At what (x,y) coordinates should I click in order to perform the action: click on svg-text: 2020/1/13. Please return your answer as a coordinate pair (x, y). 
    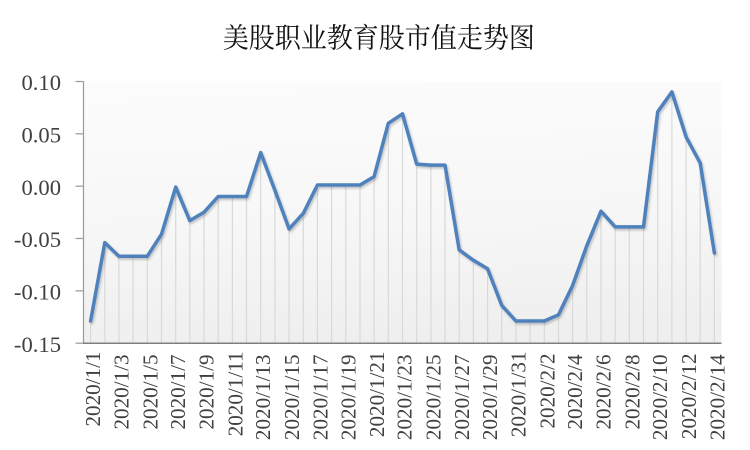
    Looking at the image, I should click on (263, 398).